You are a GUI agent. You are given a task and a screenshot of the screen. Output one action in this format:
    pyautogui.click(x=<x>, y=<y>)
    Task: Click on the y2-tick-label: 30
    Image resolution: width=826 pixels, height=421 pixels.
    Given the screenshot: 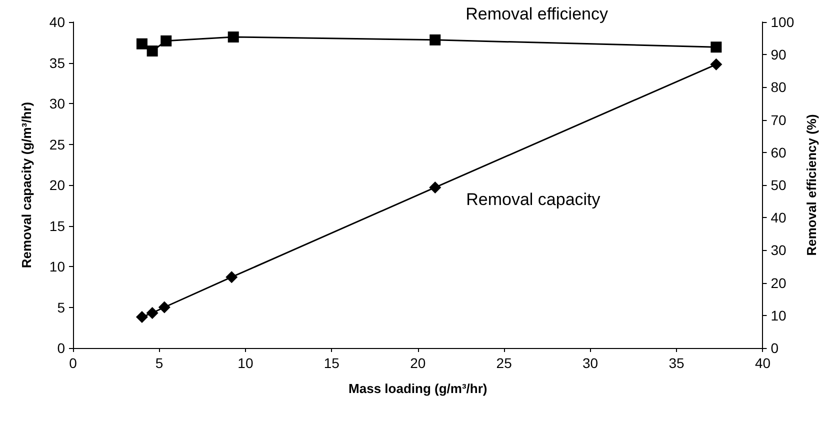 What is the action you would take?
    pyautogui.click(x=778, y=250)
    